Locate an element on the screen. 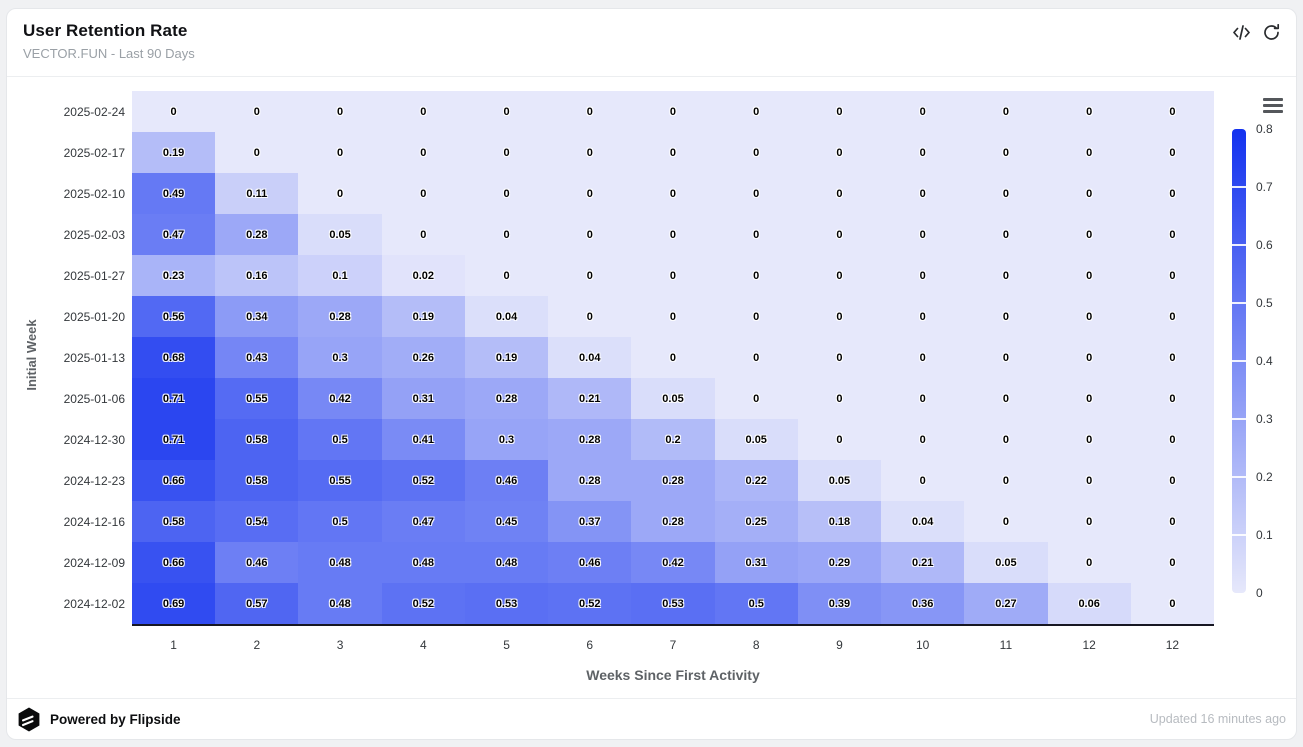  refresh-icon is located at coordinates (1271, 32).